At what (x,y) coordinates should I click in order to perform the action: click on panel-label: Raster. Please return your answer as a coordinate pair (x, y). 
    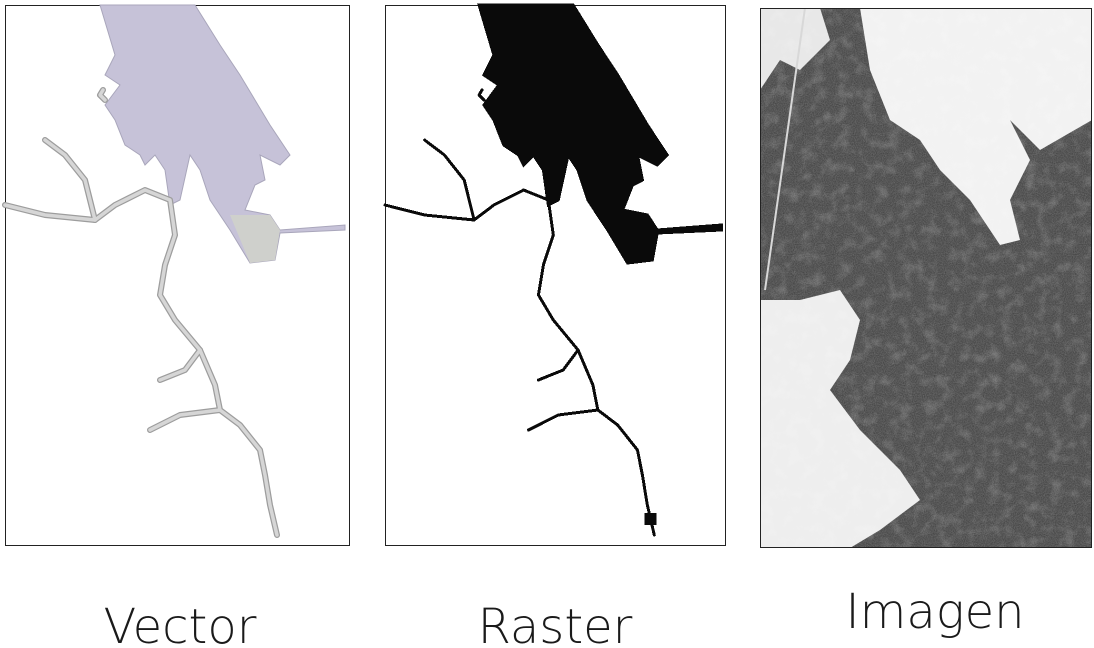
    Looking at the image, I should click on (555, 623).